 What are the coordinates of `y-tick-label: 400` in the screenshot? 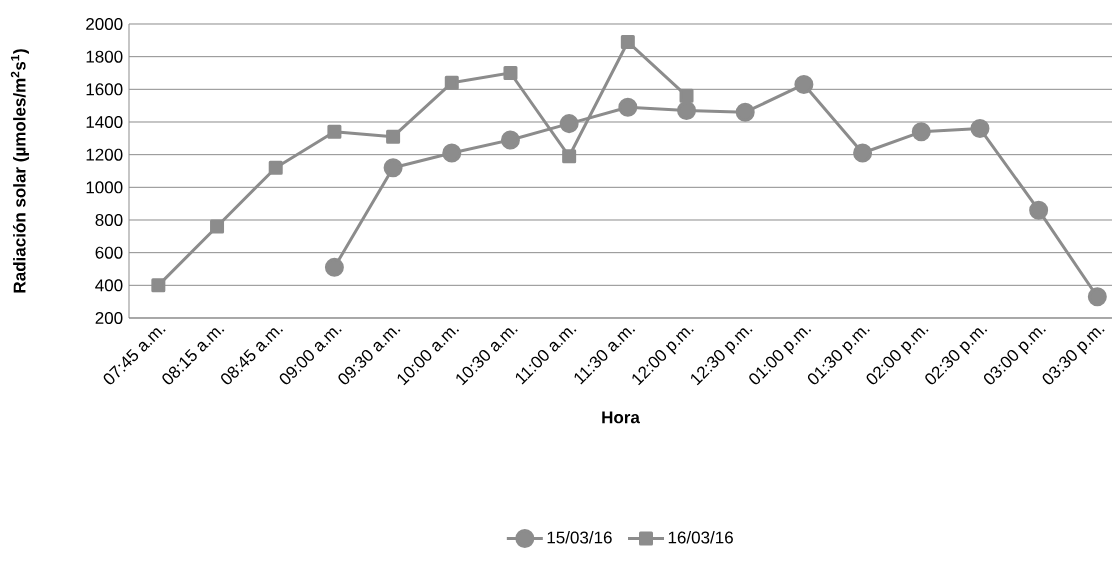 It's located at (109, 285).